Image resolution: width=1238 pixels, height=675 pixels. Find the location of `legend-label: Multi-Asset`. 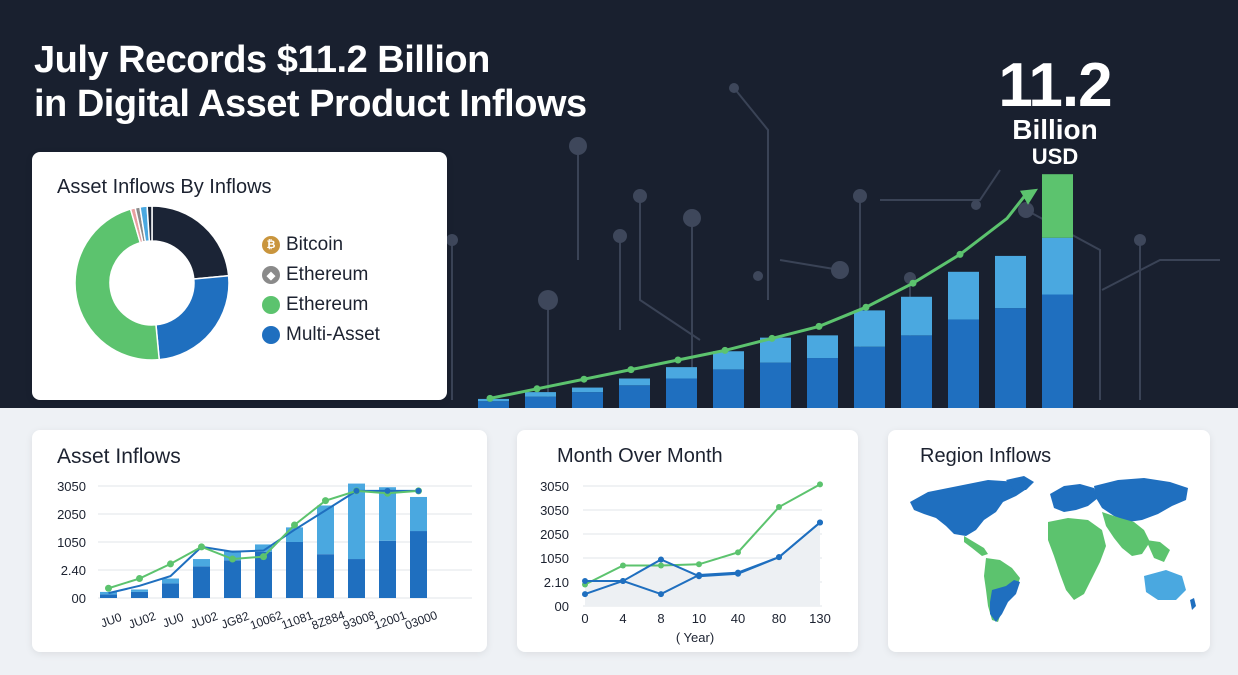

legend-label: Multi-Asset is located at coordinates (333, 334).